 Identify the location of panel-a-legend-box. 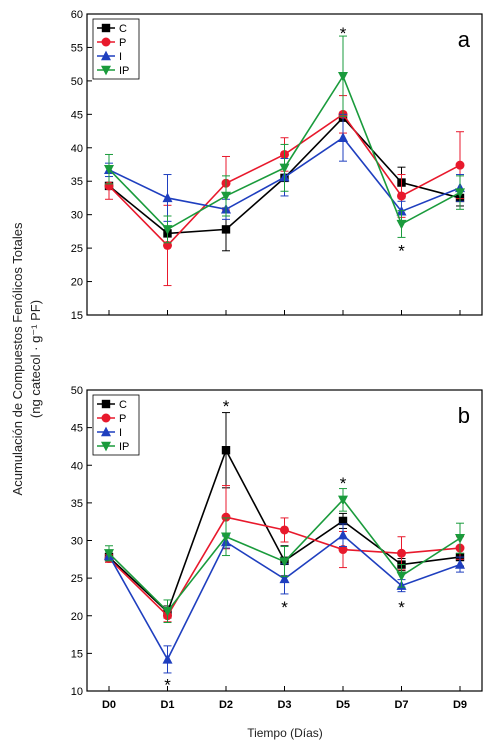
(116, 49).